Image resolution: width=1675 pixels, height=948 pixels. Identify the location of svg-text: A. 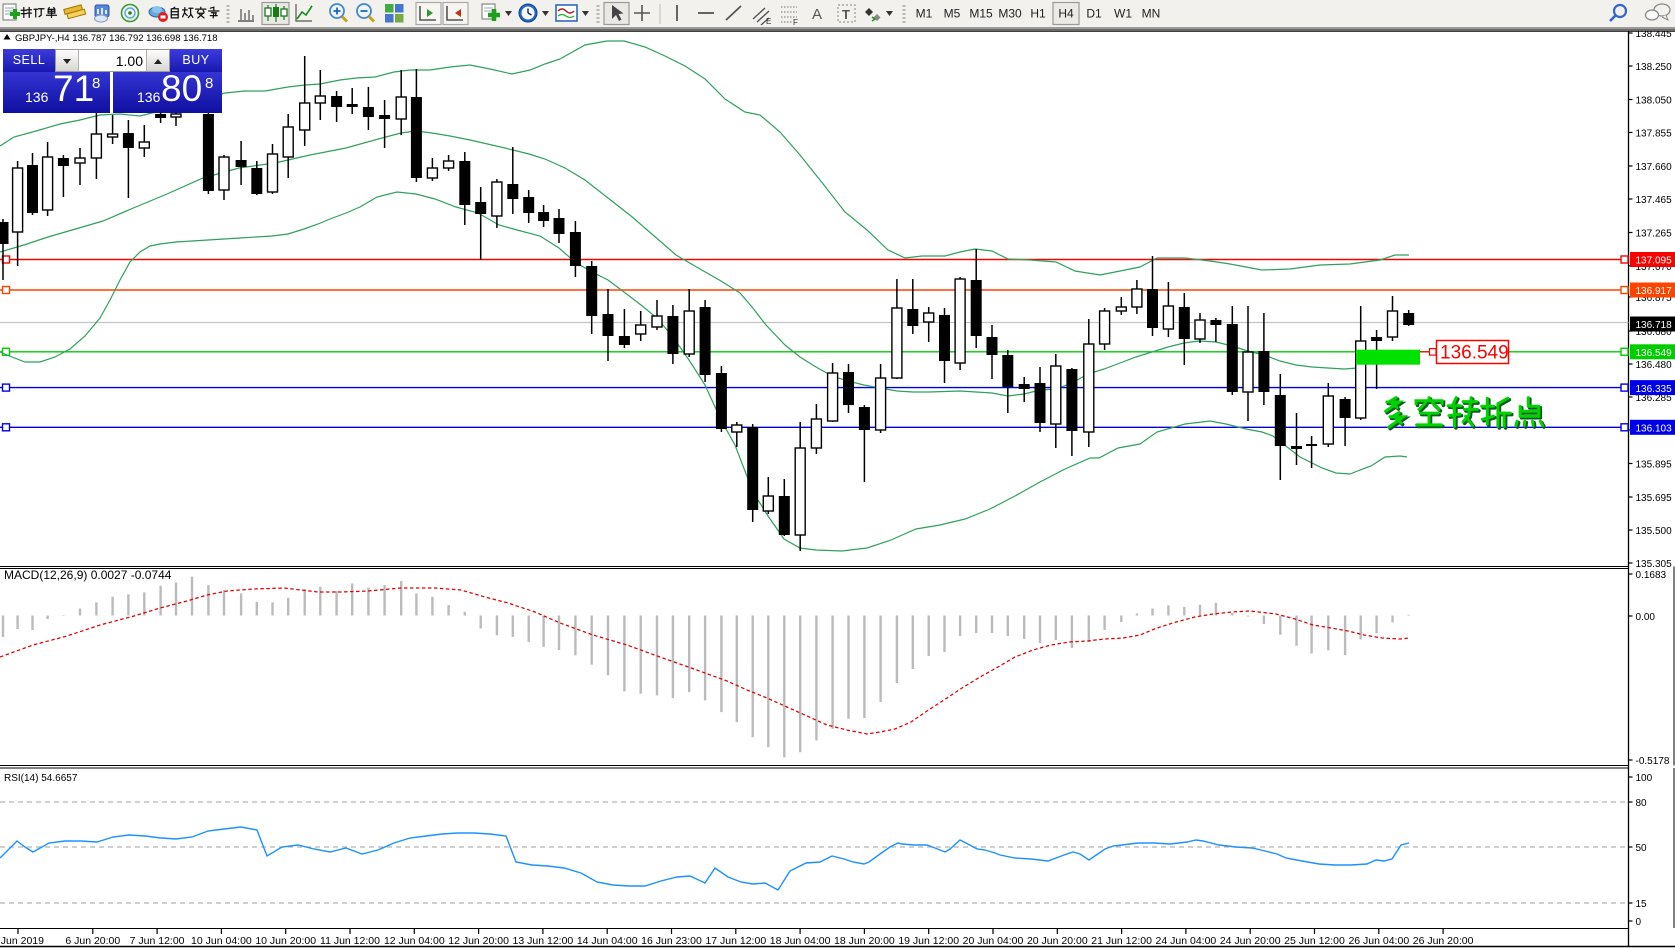
(817, 14).